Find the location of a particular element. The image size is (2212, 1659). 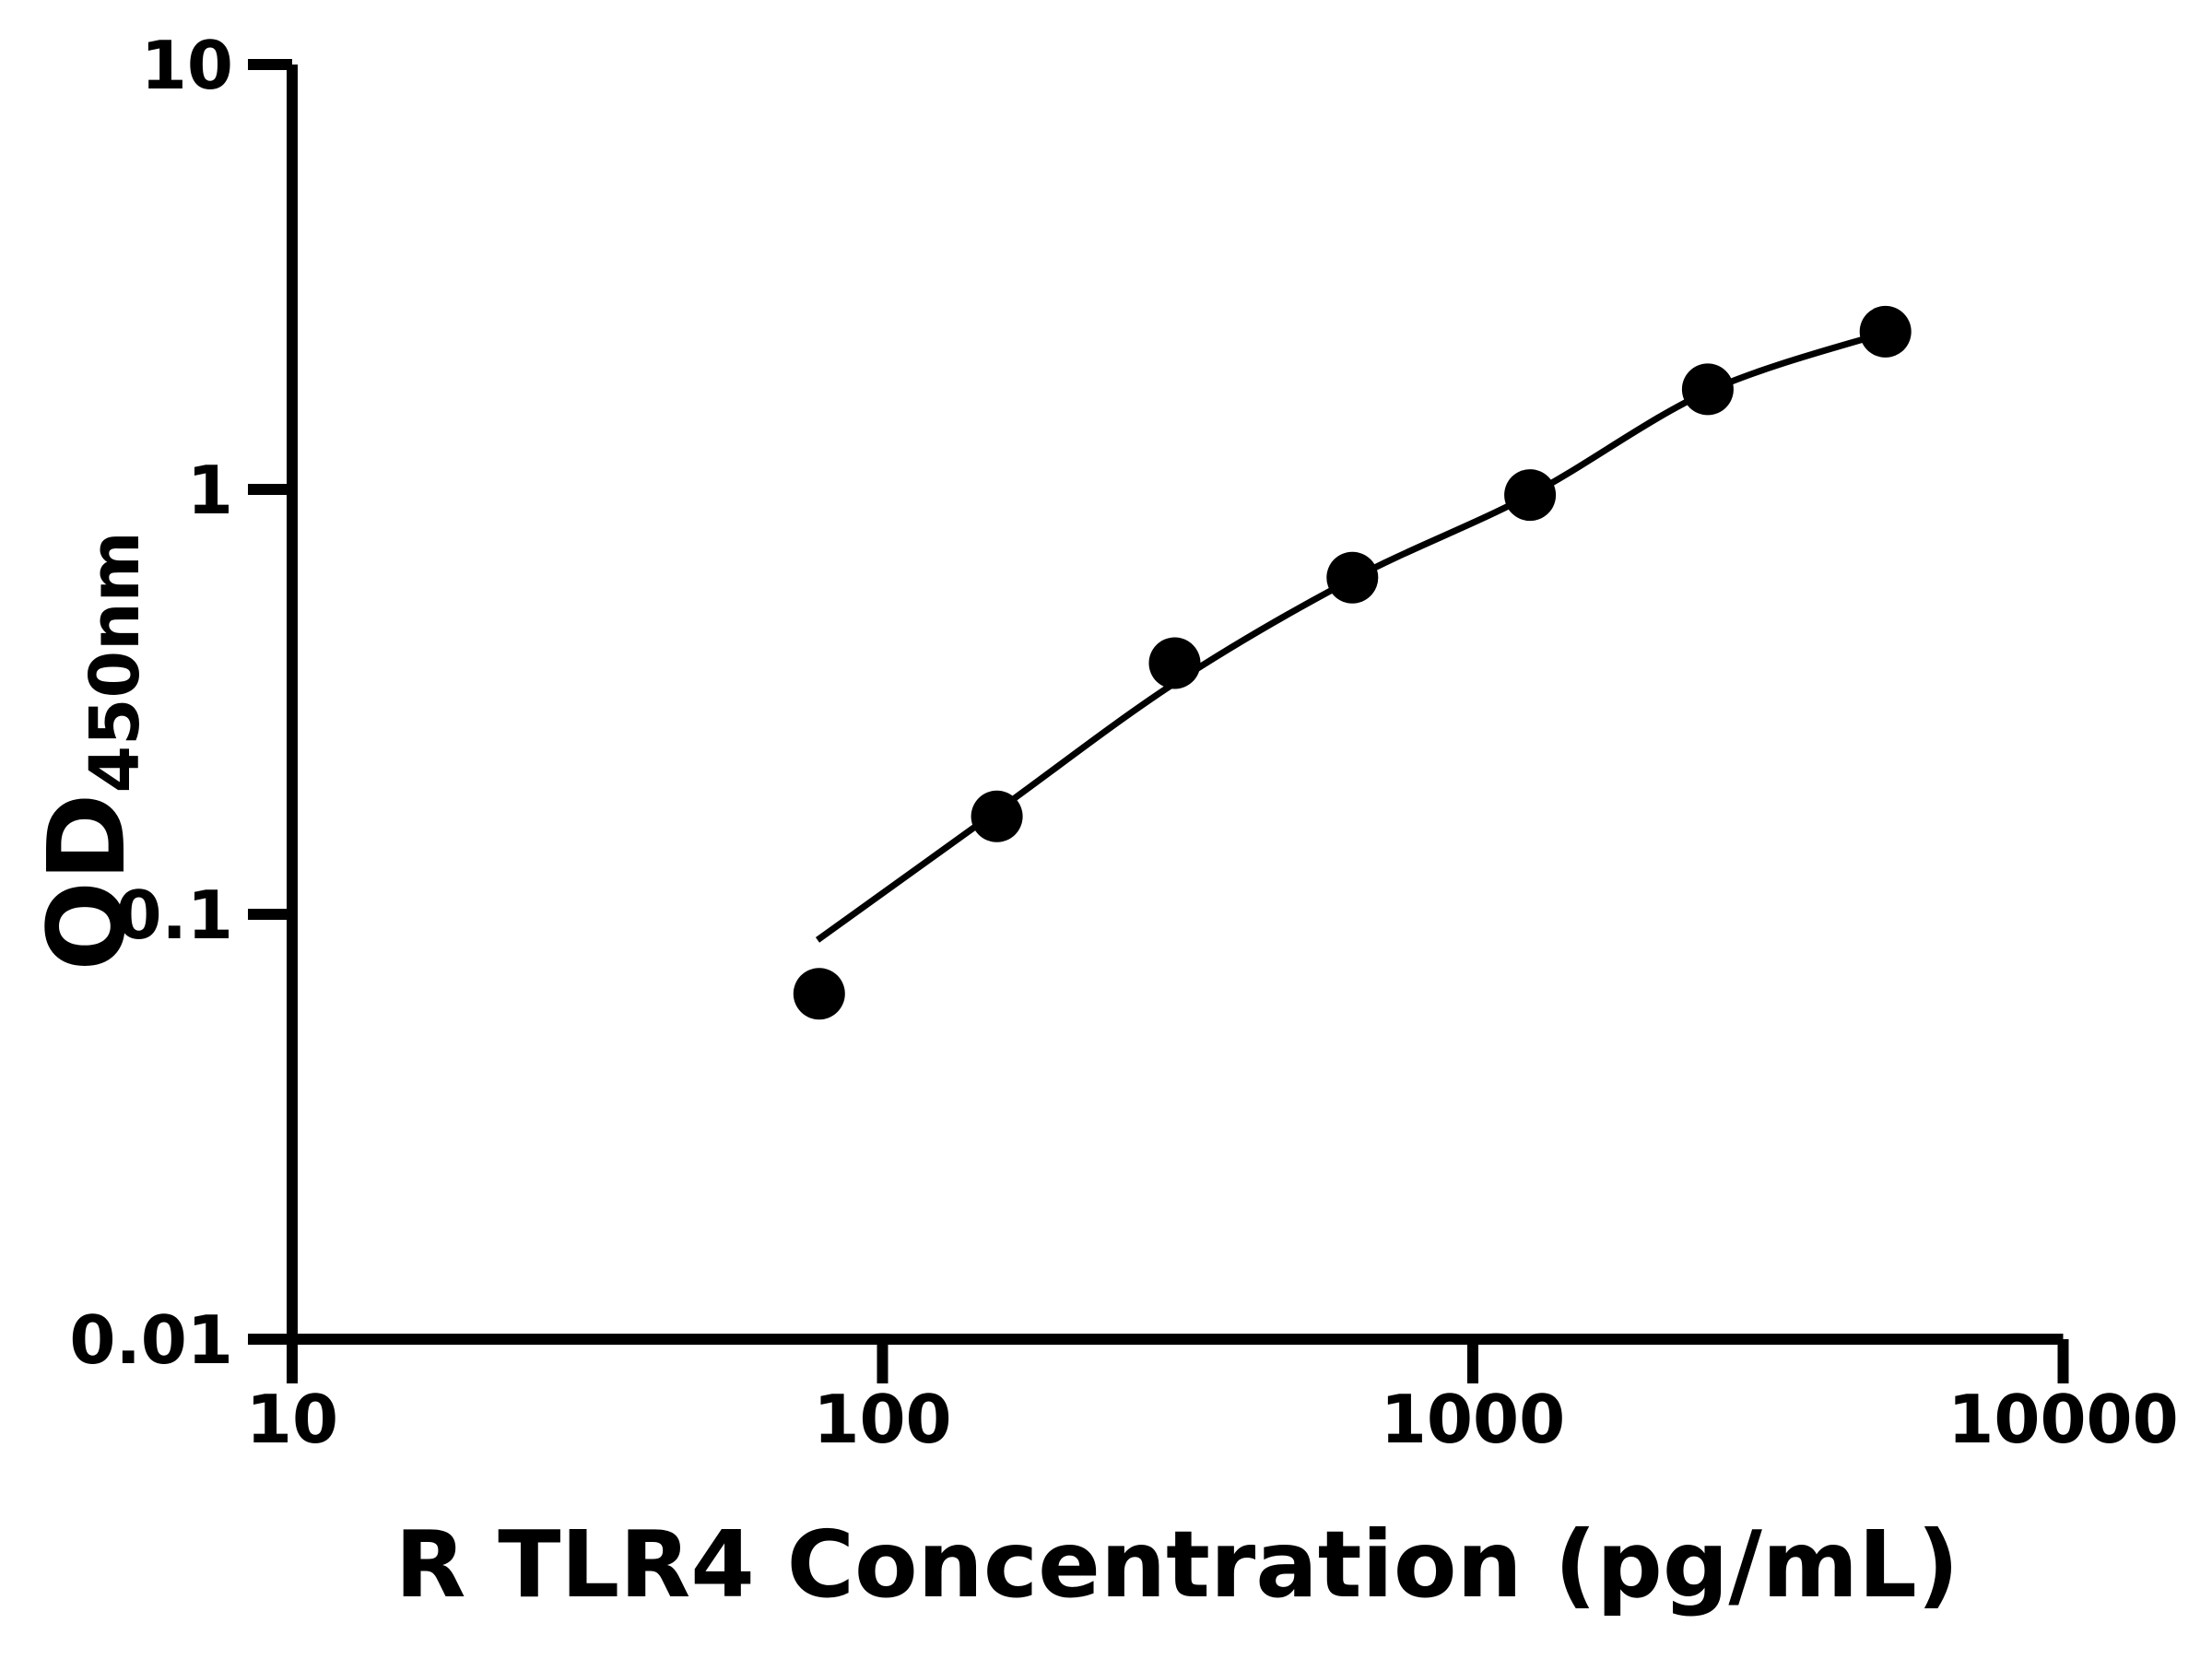

x-axis-title-text: R TLR4 Concentration (pg/mL) is located at coordinates (1176, 1564).